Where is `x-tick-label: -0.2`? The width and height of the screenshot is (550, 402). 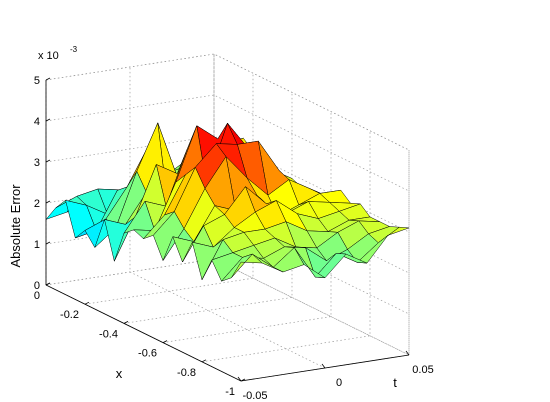 x-tick-label: -0.2 is located at coordinates (69, 315).